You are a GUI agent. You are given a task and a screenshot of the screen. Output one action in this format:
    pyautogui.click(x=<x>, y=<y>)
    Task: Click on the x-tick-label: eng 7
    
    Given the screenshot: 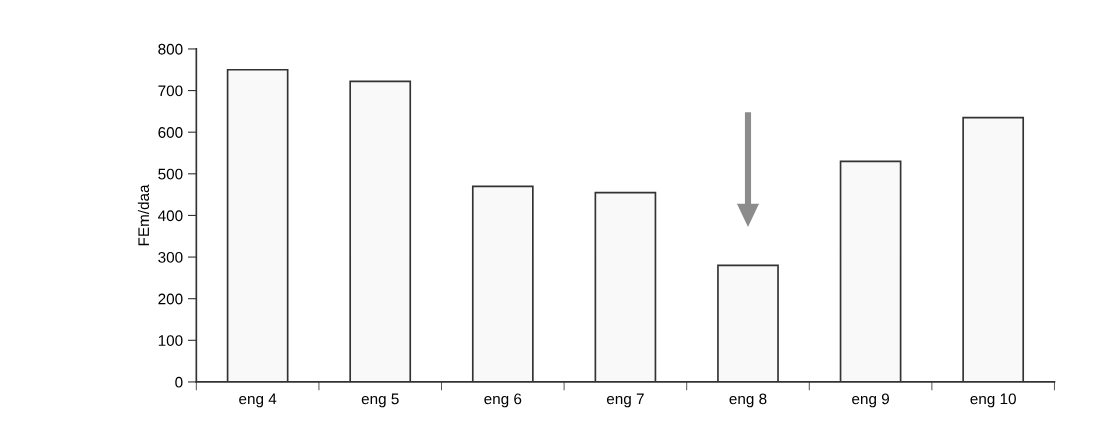 What is the action you would take?
    pyautogui.click(x=625, y=400)
    